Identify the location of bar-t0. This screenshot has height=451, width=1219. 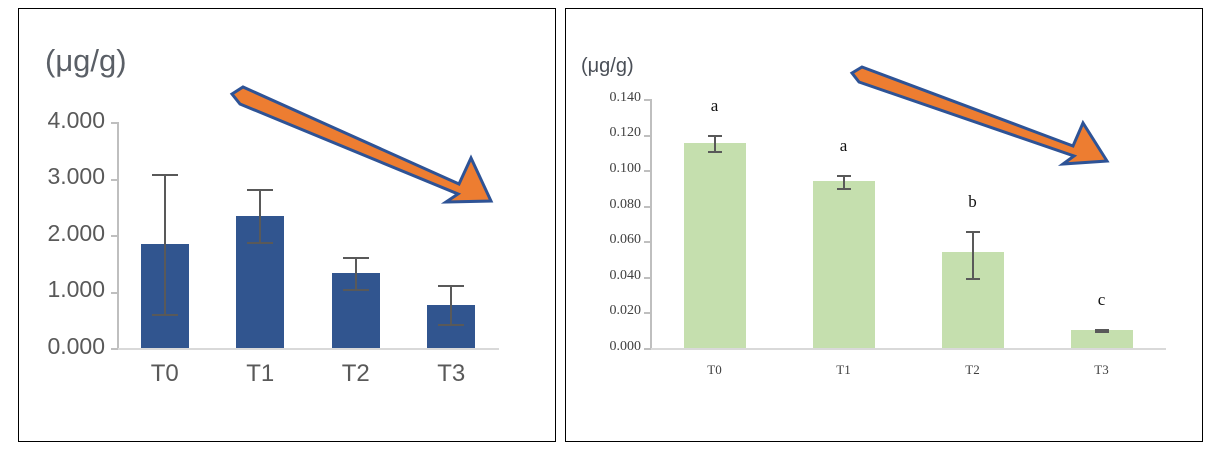
(714, 245).